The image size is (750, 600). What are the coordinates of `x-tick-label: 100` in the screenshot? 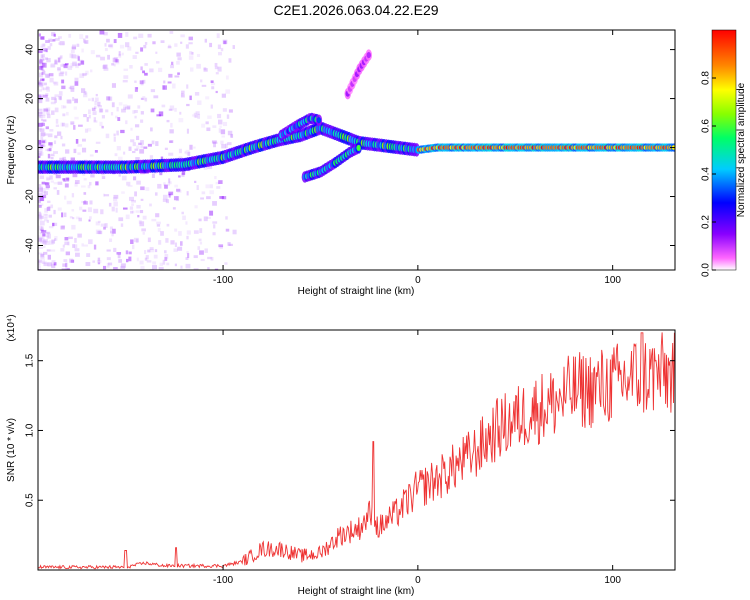 It's located at (612, 580).